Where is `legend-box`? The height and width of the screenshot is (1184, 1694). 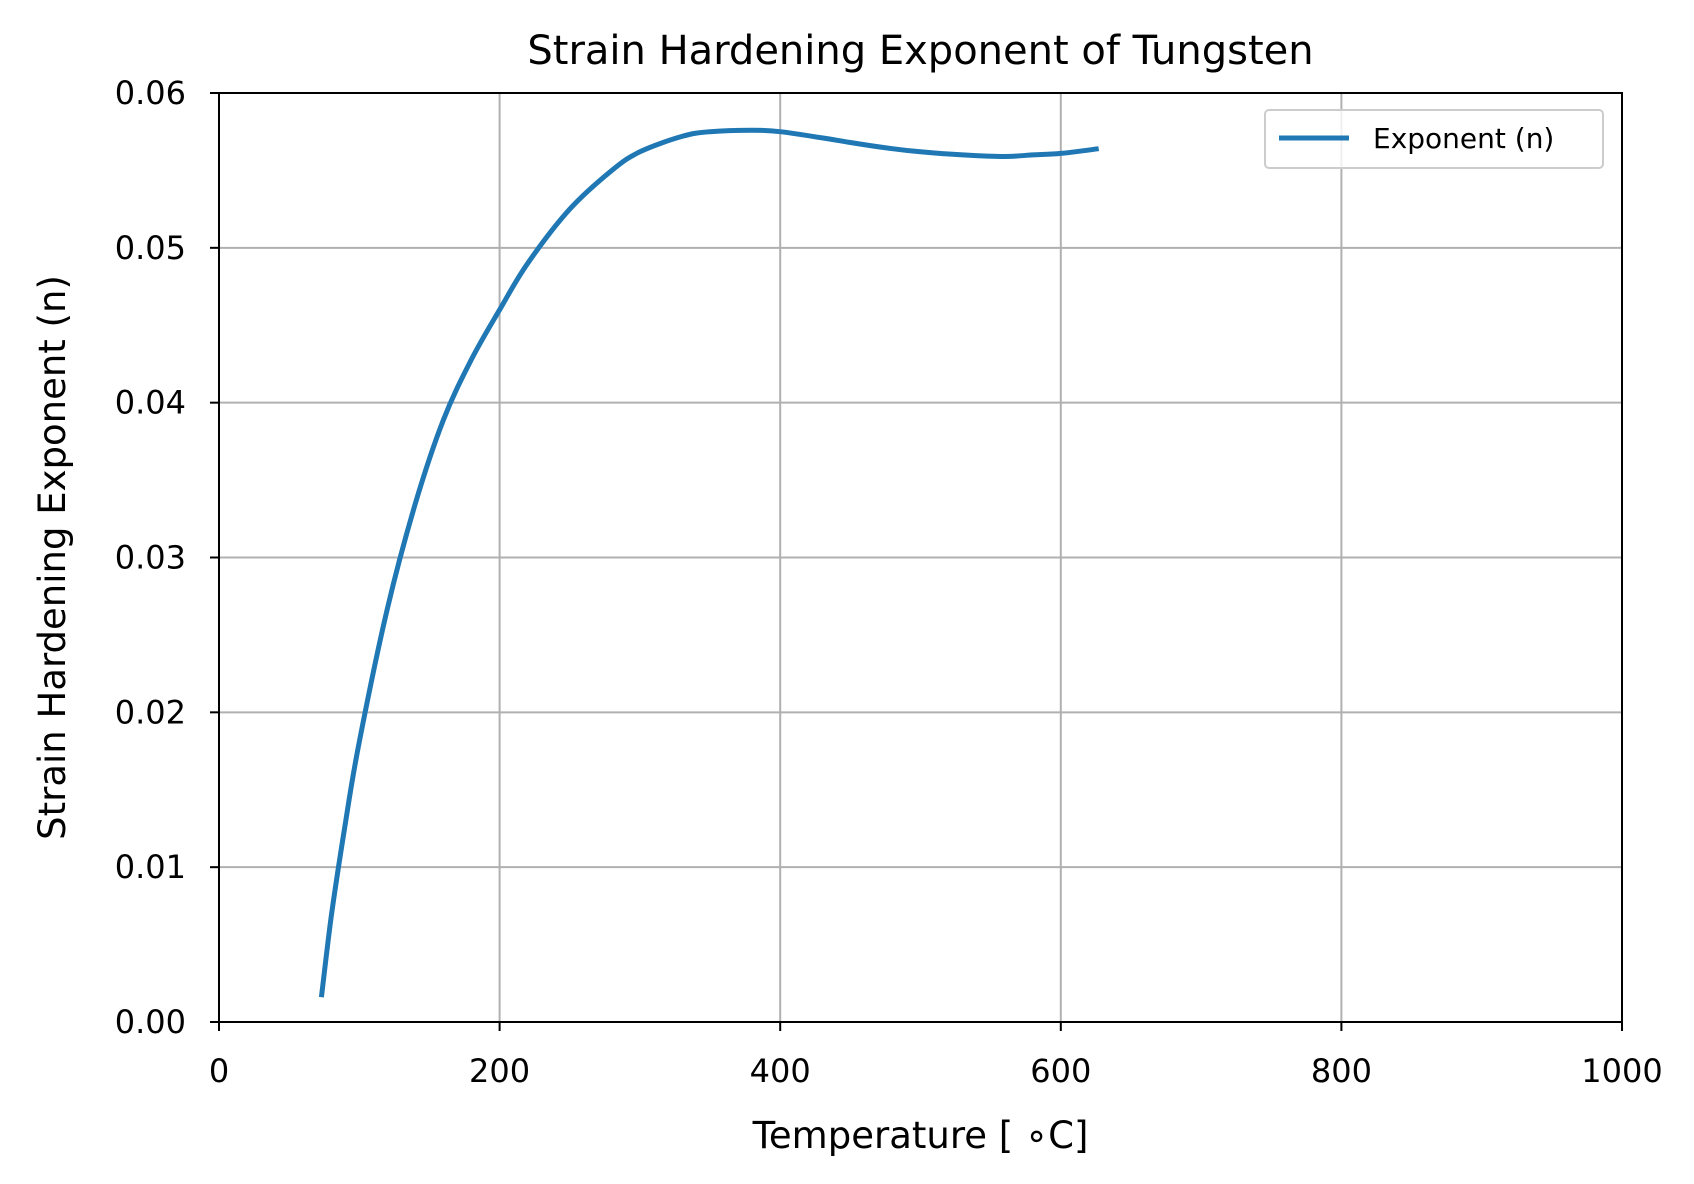
legend-box is located at coordinates (1434, 139).